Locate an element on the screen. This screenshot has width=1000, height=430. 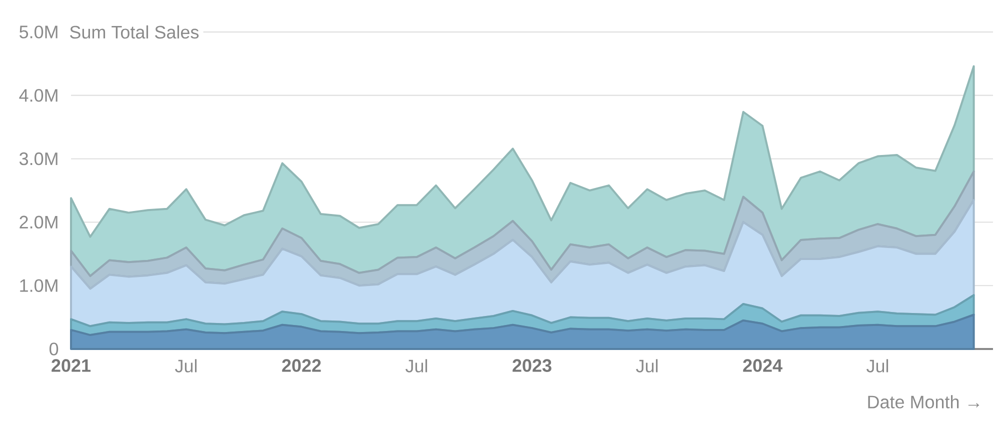
y-tick-label: 4.0M is located at coordinates (38, 95).